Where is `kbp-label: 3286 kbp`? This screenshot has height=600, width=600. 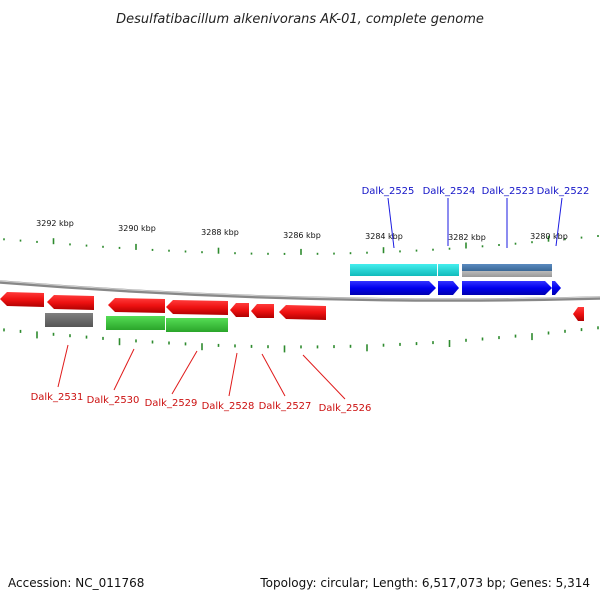 kbp-label: 3286 kbp is located at coordinates (302, 235).